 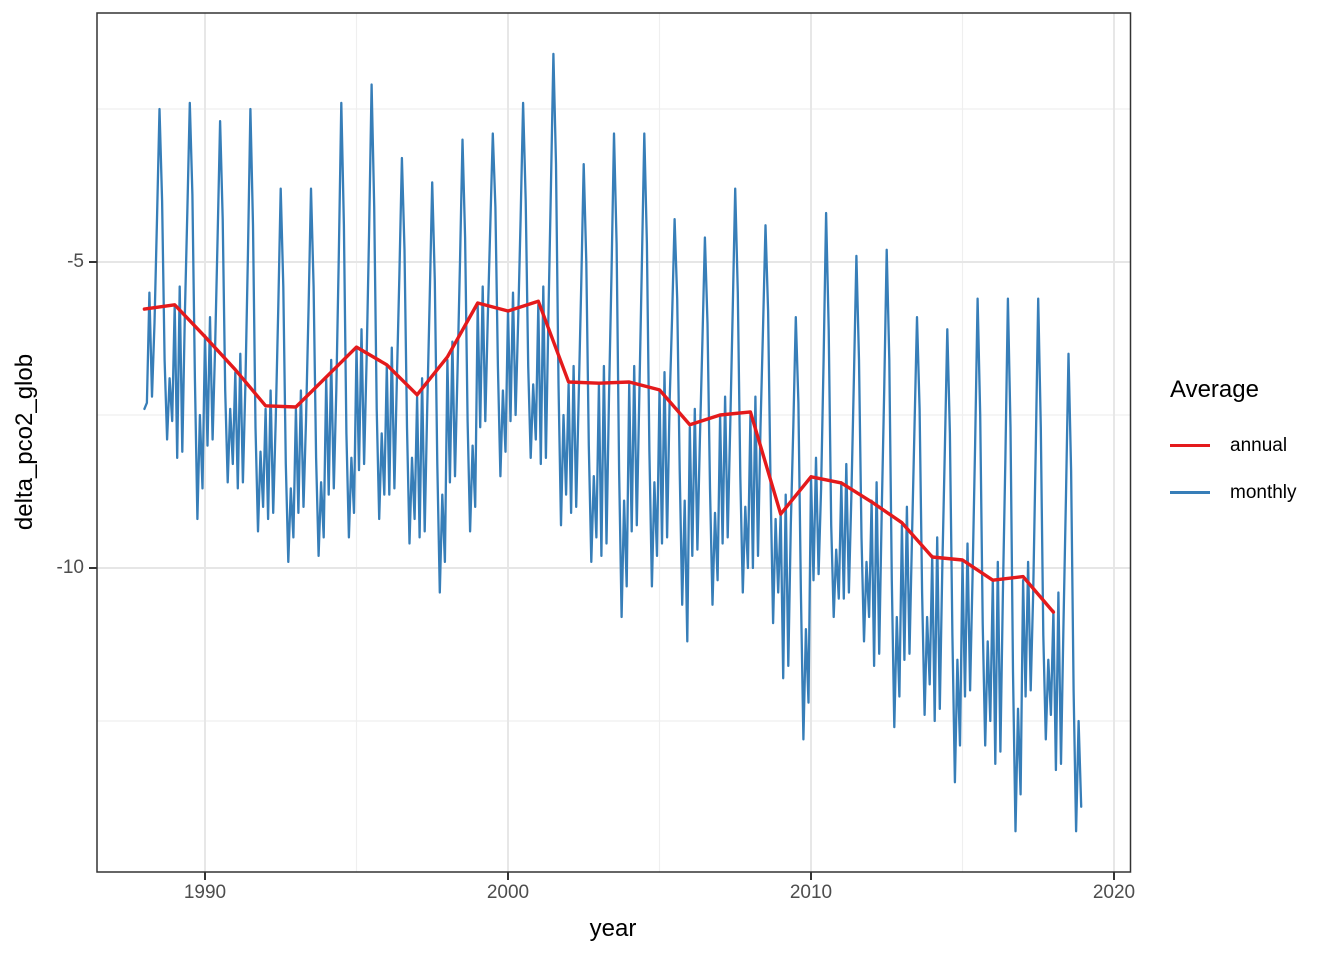 I want to click on legend-entry-annual: annual, so click(x=1257, y=445).